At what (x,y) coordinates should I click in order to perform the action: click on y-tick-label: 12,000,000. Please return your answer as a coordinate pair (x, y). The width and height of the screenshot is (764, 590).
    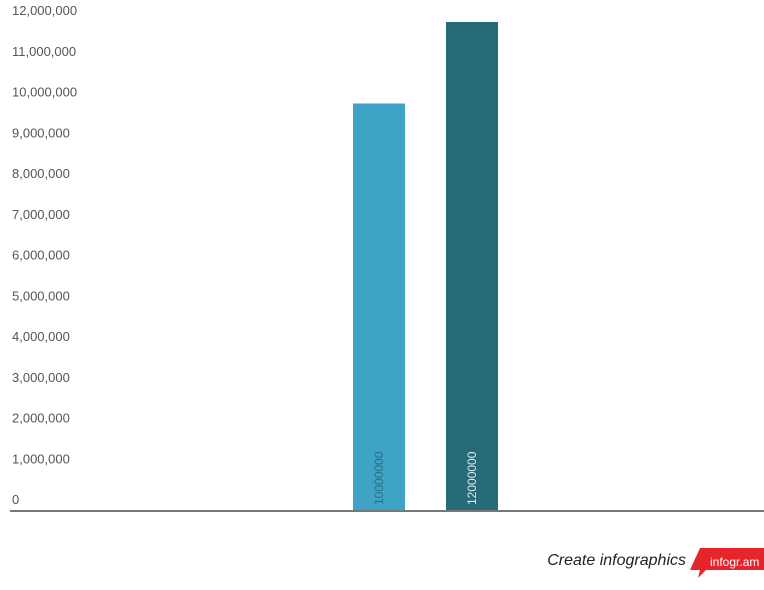
    Looking at the image, I should click on (44, 10).